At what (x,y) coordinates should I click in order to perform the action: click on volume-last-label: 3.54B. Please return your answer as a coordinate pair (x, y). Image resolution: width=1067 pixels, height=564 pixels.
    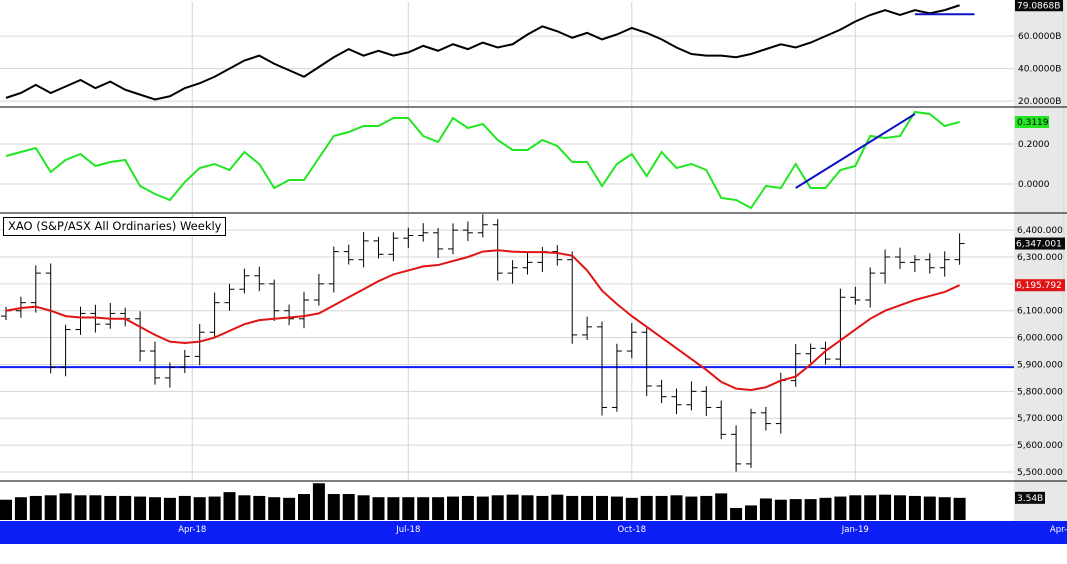
    Looking at the image, I should click on (1030, 499).